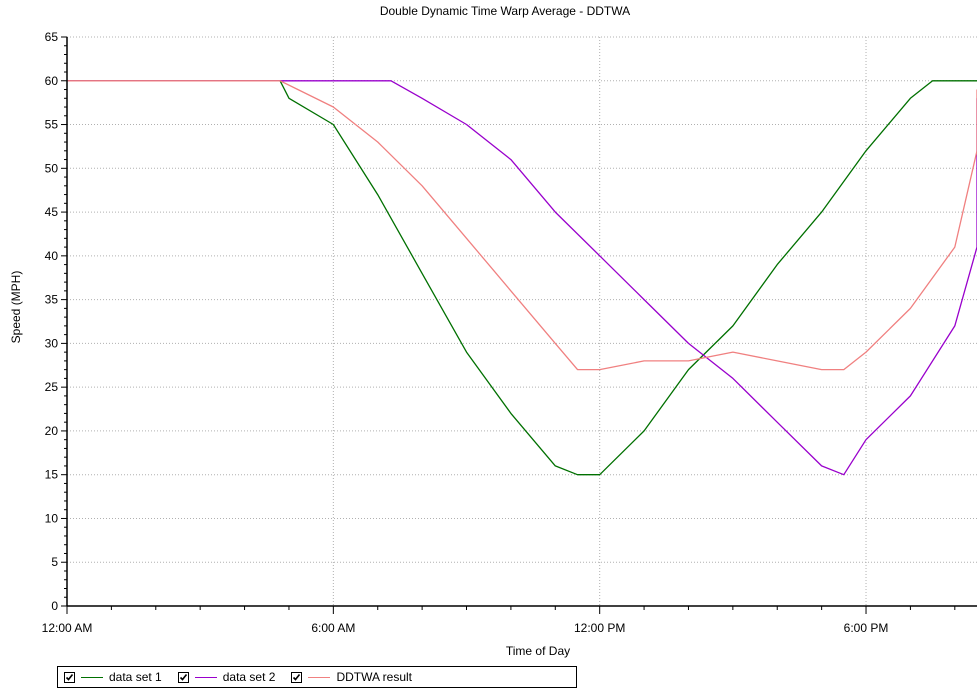  Describe the element at coordinates (52, 168) in the screenshot. I see `y-tick-label: 50` at that location.